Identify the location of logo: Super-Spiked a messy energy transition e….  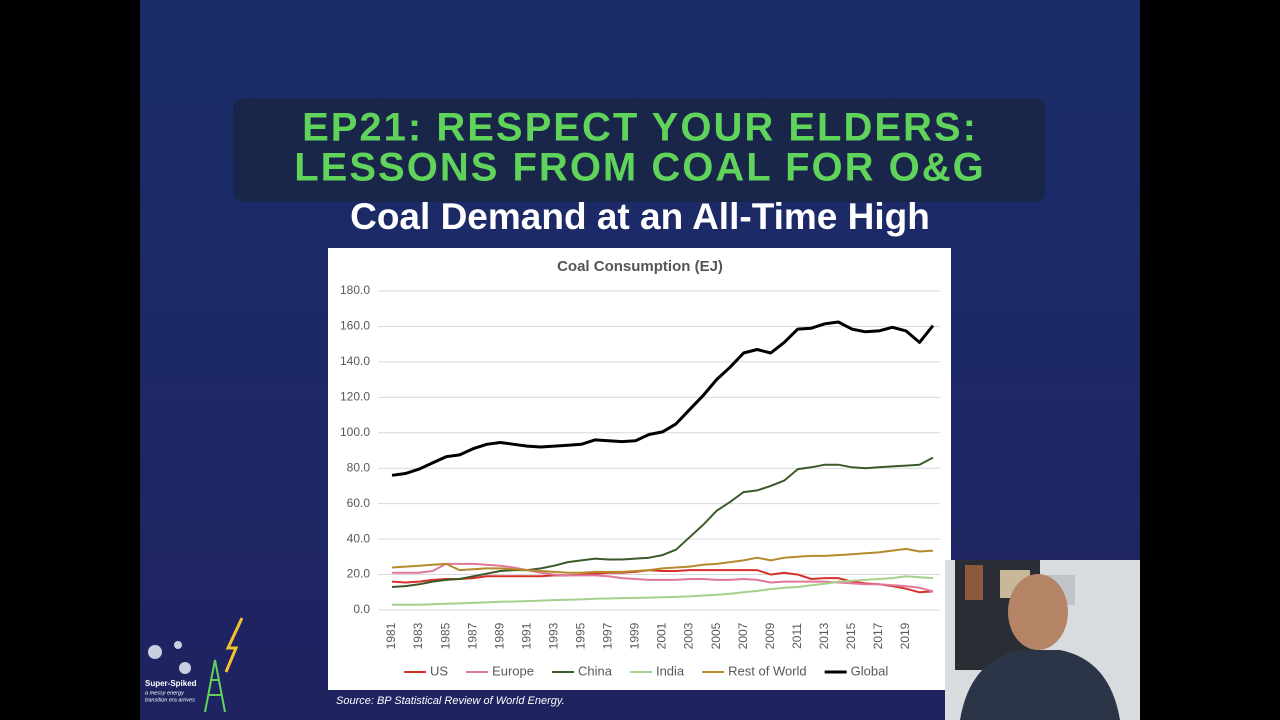
(194, 665).